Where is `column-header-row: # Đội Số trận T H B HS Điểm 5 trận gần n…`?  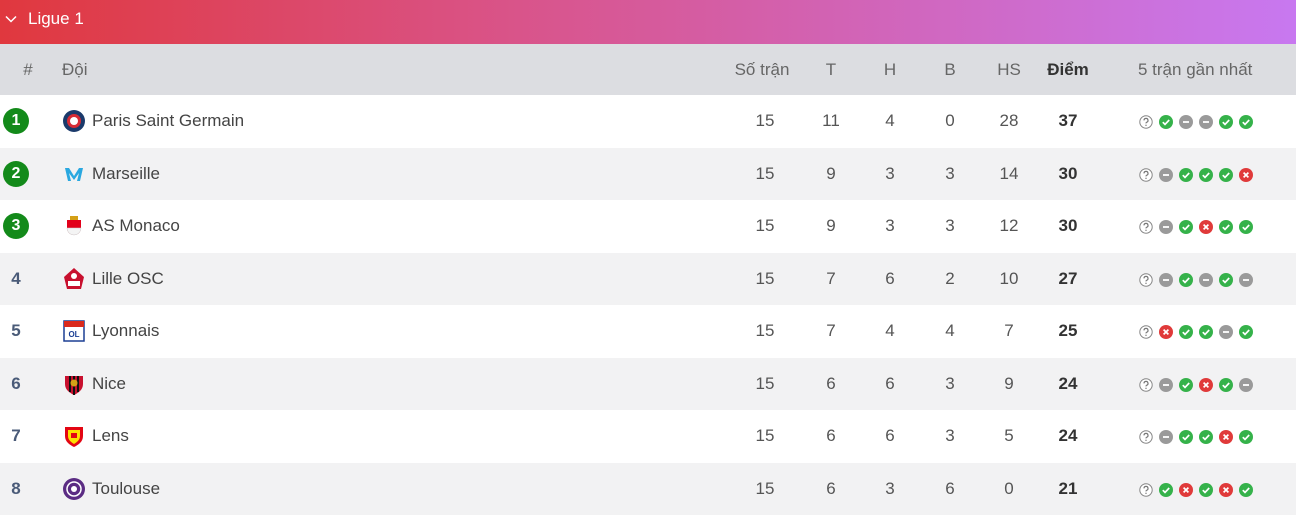
column-header-row: # Đội Số trận T H B HS Điểm 5 trận gần n… is located at coordinates (648, 69).